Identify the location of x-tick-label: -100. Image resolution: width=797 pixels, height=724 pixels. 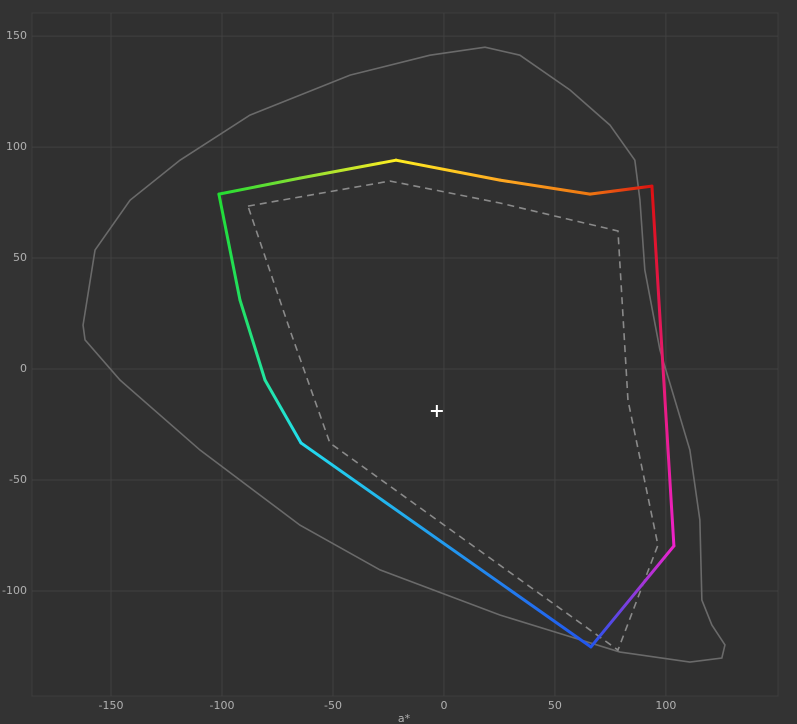
(222, 705).